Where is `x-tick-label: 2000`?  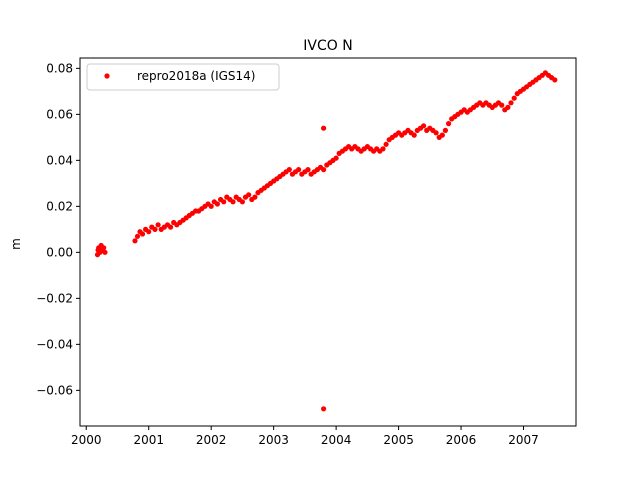
x-tick-label: 2000 is located at coordinates (86, 440).